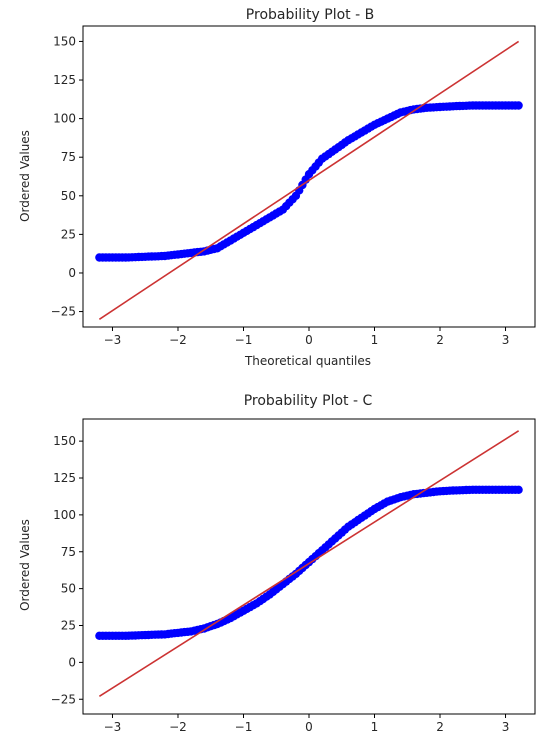  What do you see at coordinates (308, 401) in the screenshot?
I see `chart-title: Probability Plot - C` at bounding box center [308, 401].